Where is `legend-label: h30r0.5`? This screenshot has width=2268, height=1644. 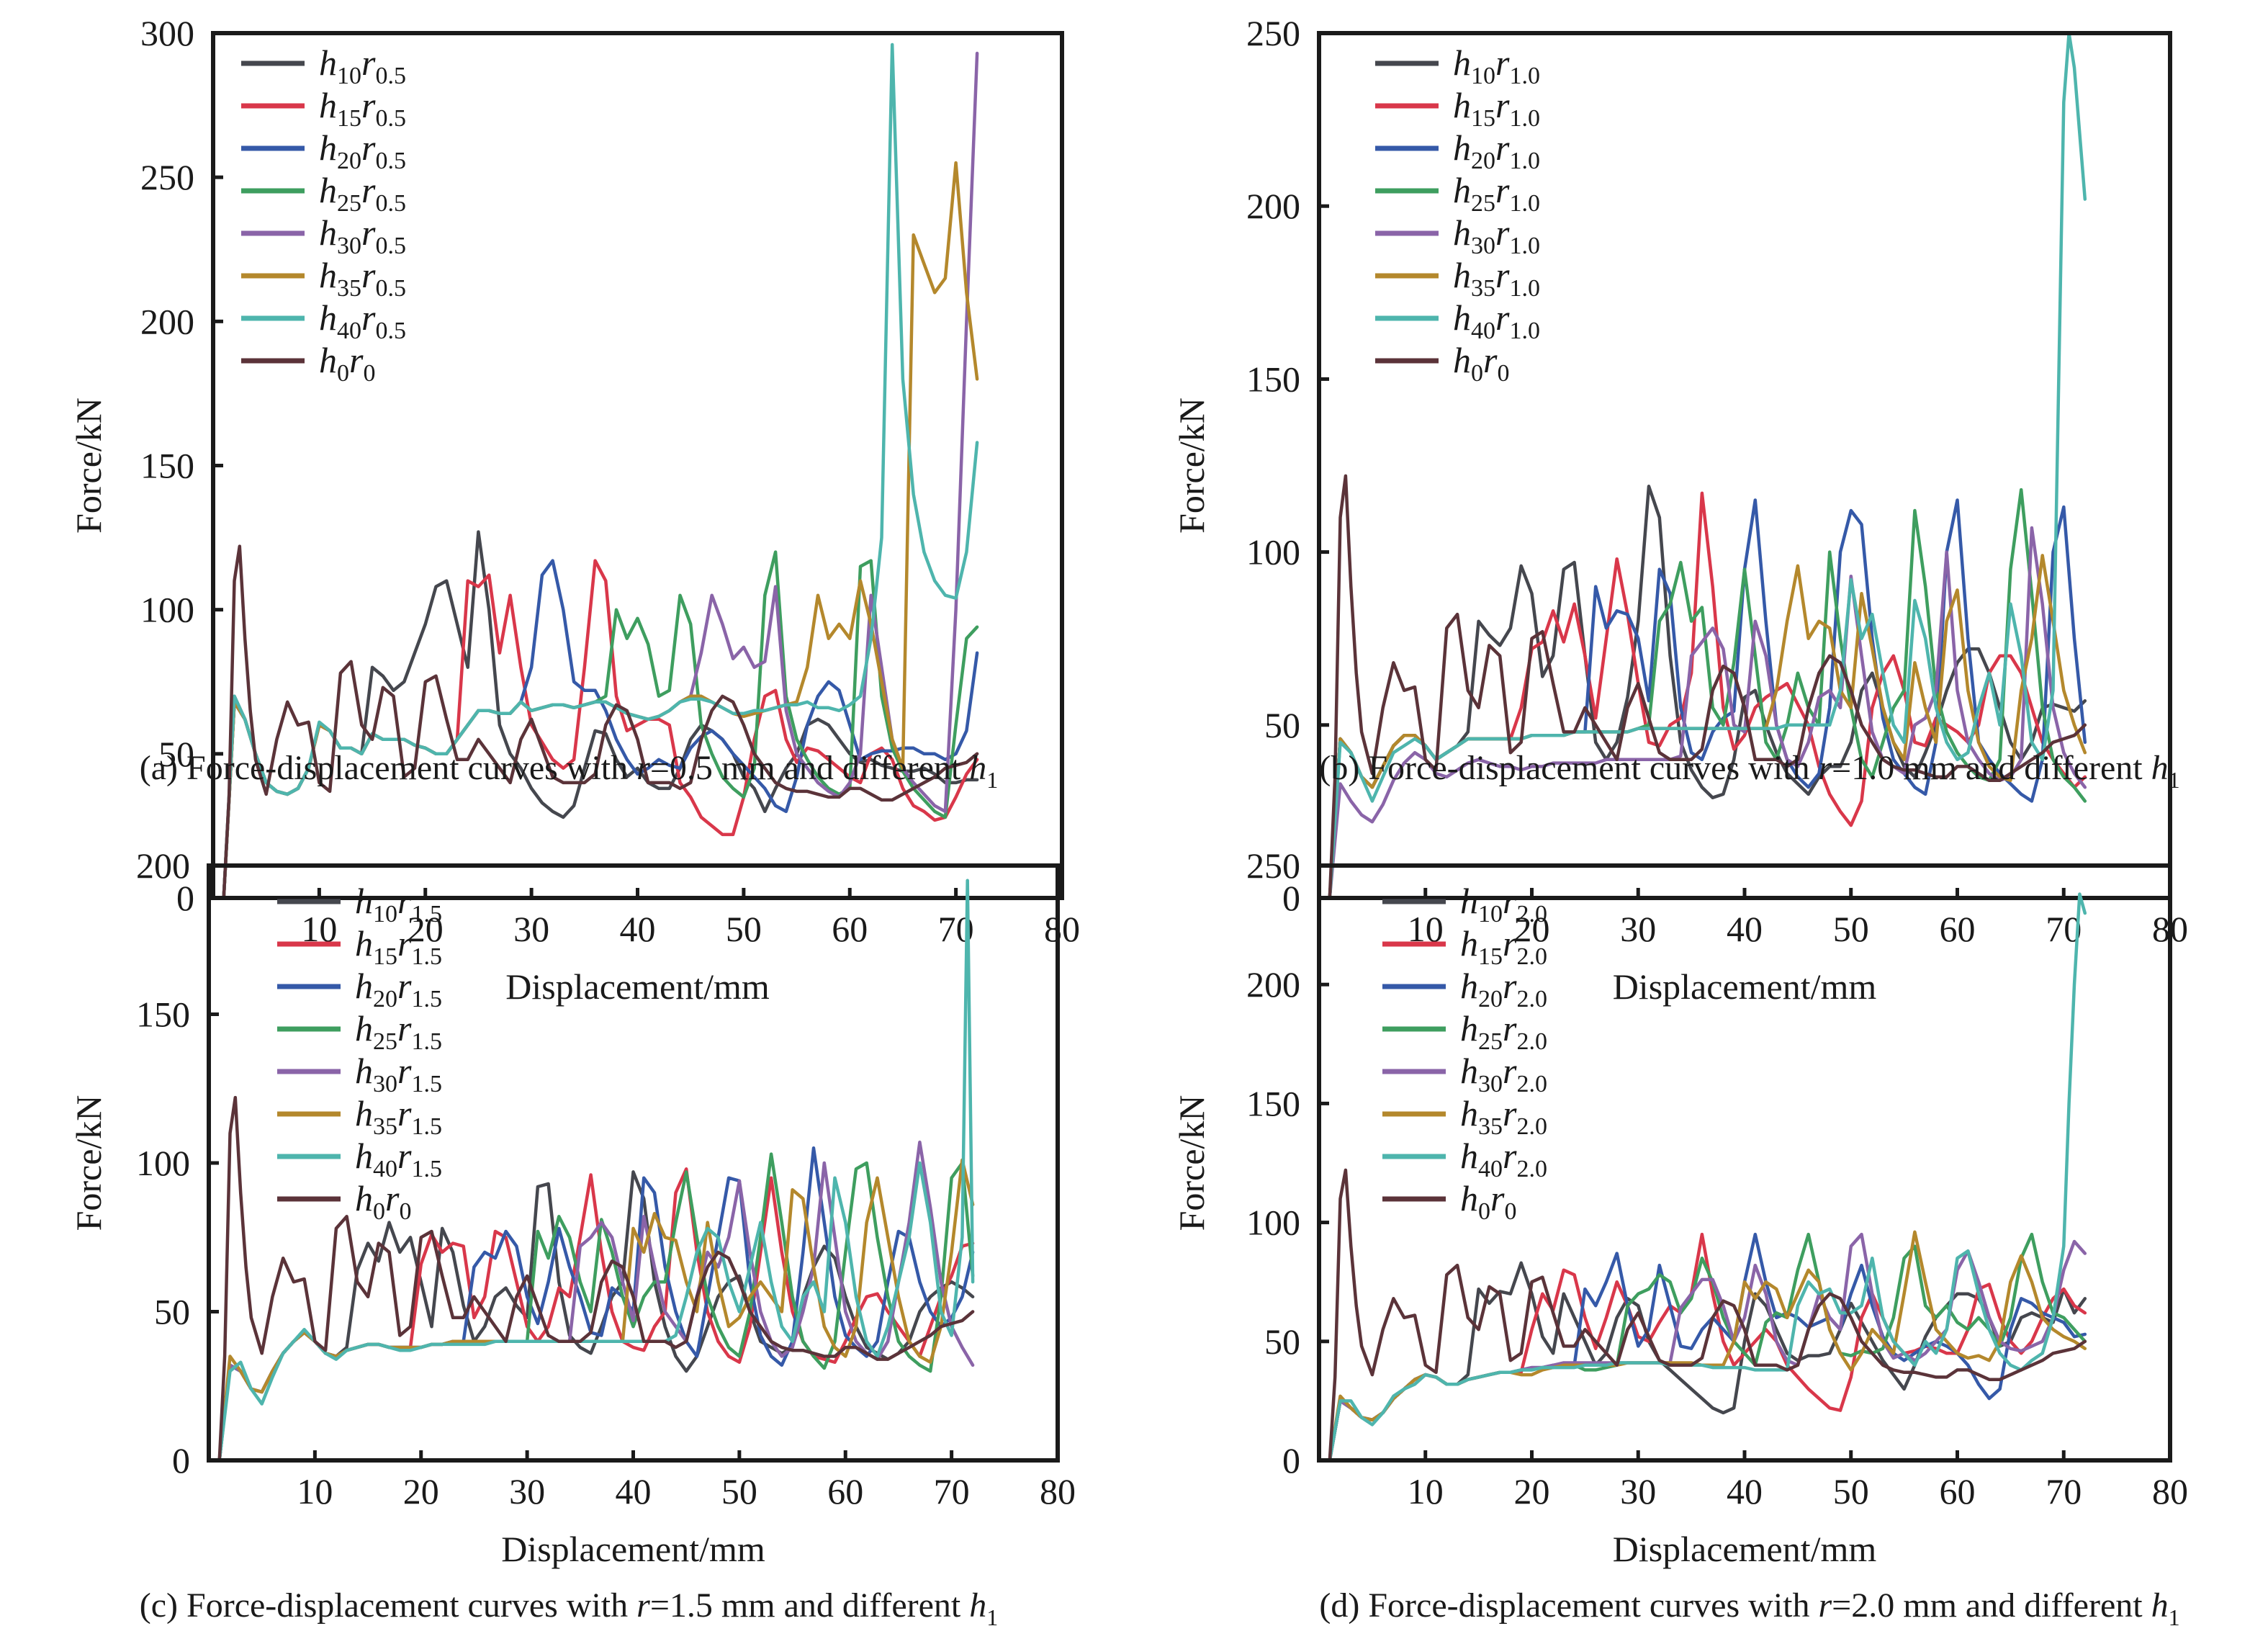
legend-label: h30r0.5 is located at coordinates (362, 235).